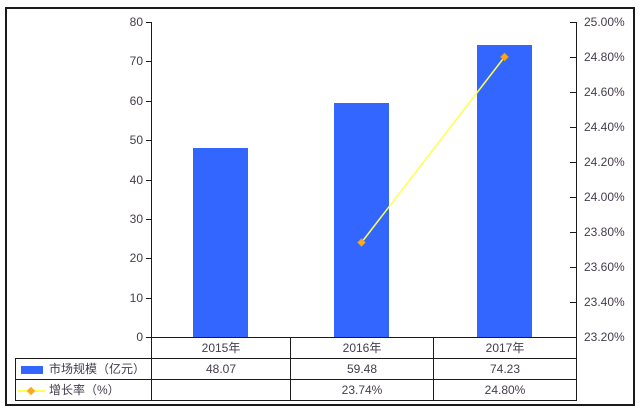  Describe the element at coordinates (505, 390) in the screenshot. I see `table-value-growth-2017: 24.80%` at that location.